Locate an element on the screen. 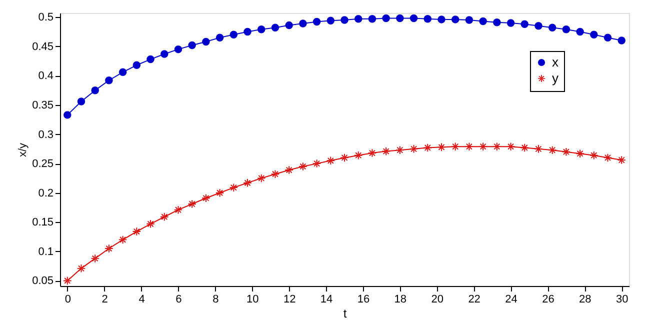 This screenshot has width=646, height=333. x-tick-label: 6 is located at coordinates (179, 300).